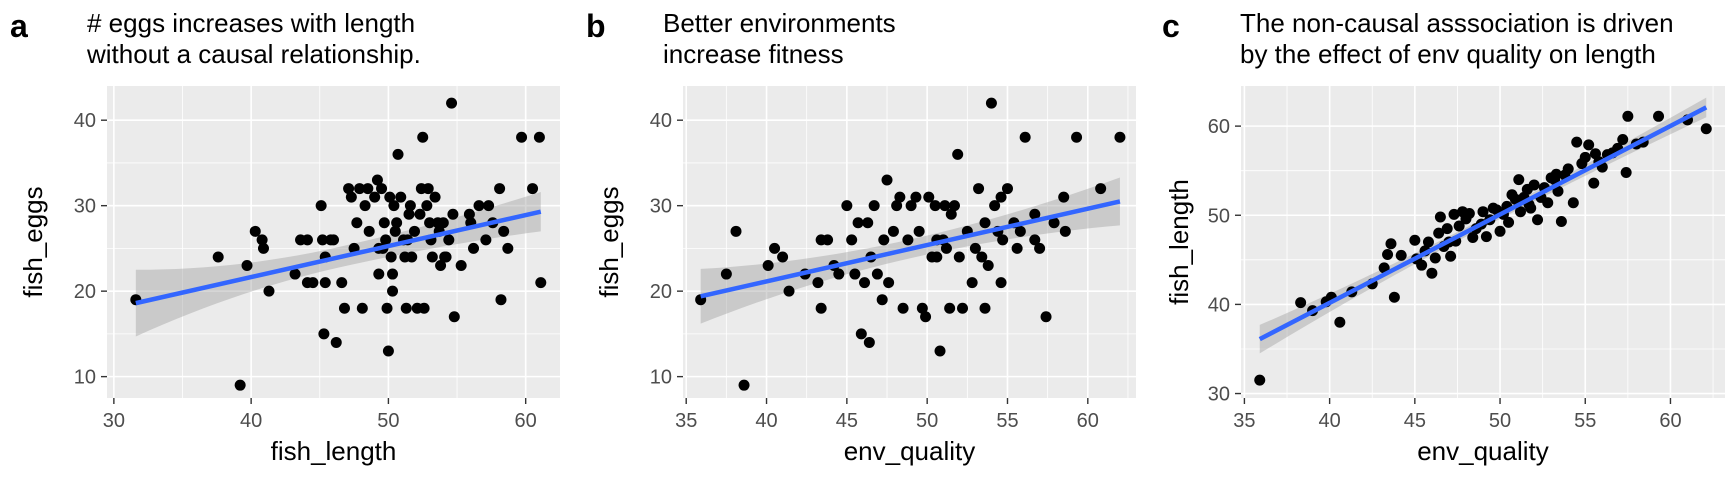 The image size is (1728, 480). What do you see at coordinates (1219, 216) in the screenshot?
I see `y-tick-label: 50` at bounding box center [1219, 216].